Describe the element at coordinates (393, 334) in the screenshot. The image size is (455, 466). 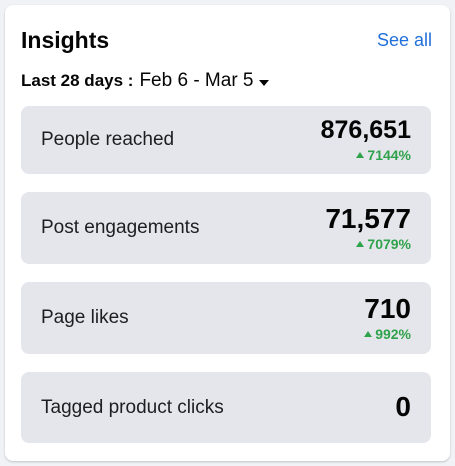
I see `metric-change-value: 992%` at that location.